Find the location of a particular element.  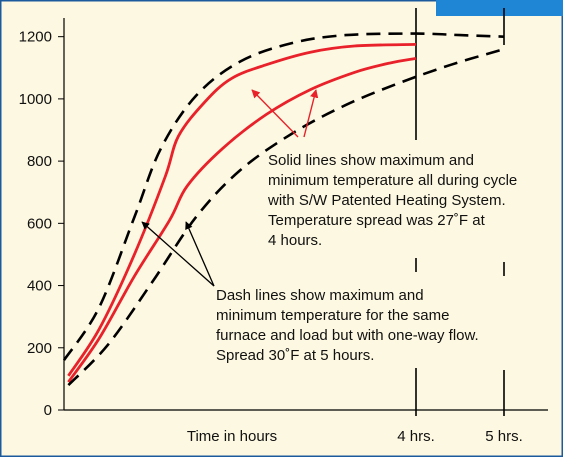

y-tick-label: 0 is located at coordinates (48, 410).